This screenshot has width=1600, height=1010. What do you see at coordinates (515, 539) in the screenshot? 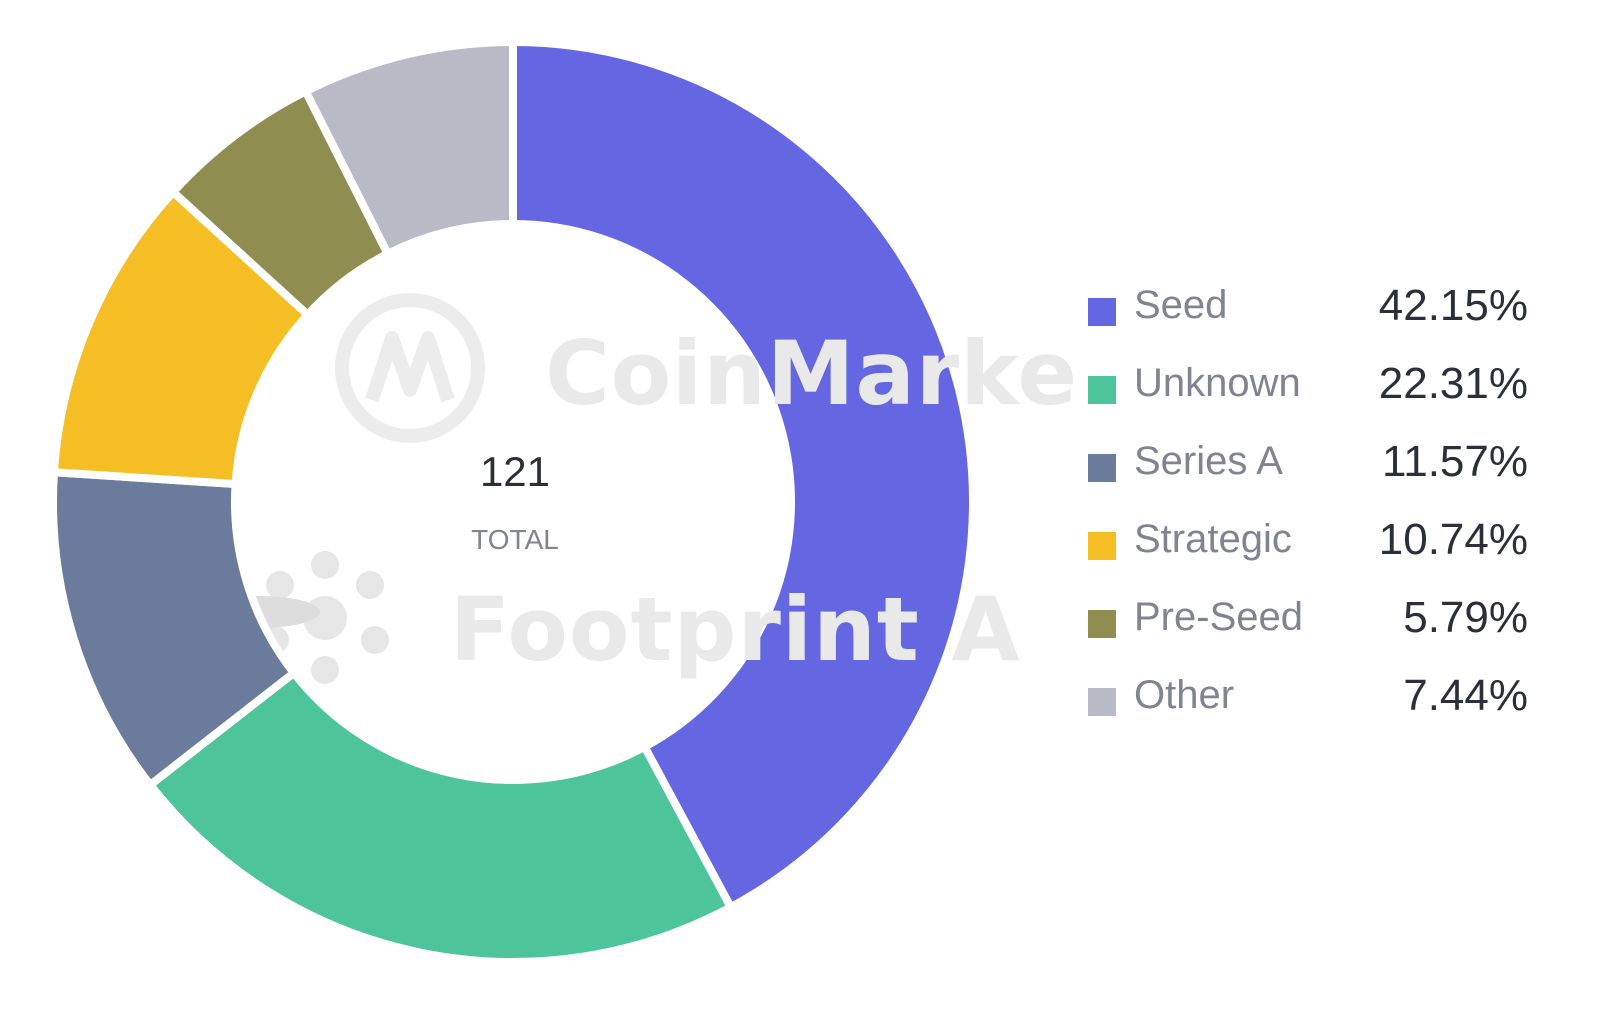
I see `center-total-caption: TOTAL` at bounding box center [515, 539].